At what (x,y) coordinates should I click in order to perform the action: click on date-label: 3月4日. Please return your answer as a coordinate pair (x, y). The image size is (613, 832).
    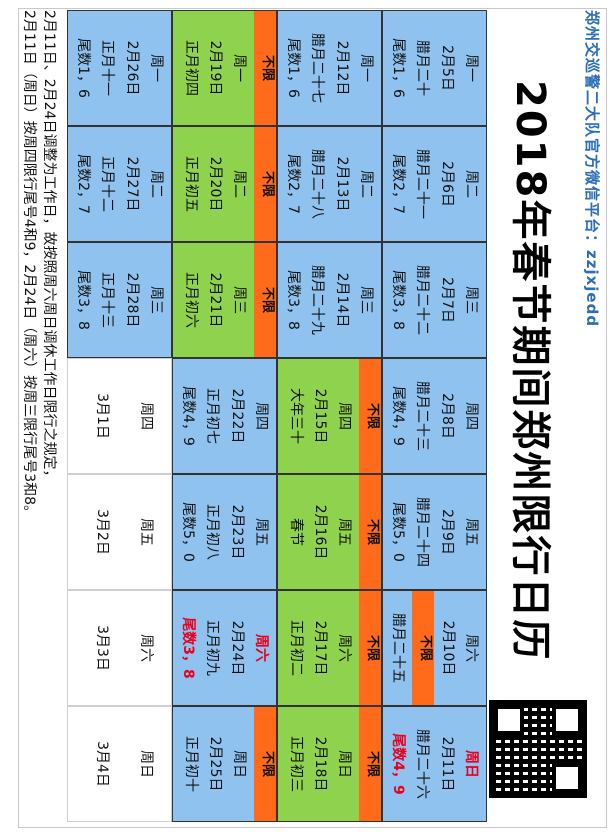
    Looking at the image, I should click on (102, 764).